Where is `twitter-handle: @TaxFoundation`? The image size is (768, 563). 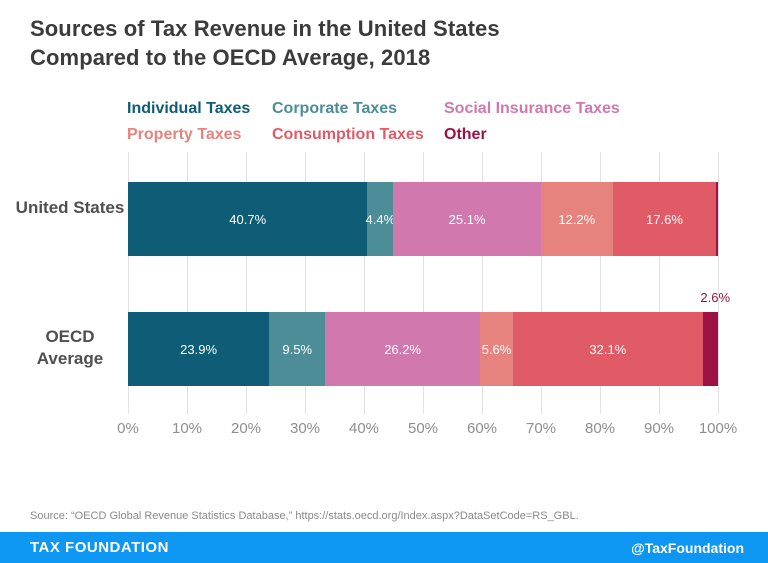
twitter-handle: @TaxFoundation is located at coordinates (687, 547).